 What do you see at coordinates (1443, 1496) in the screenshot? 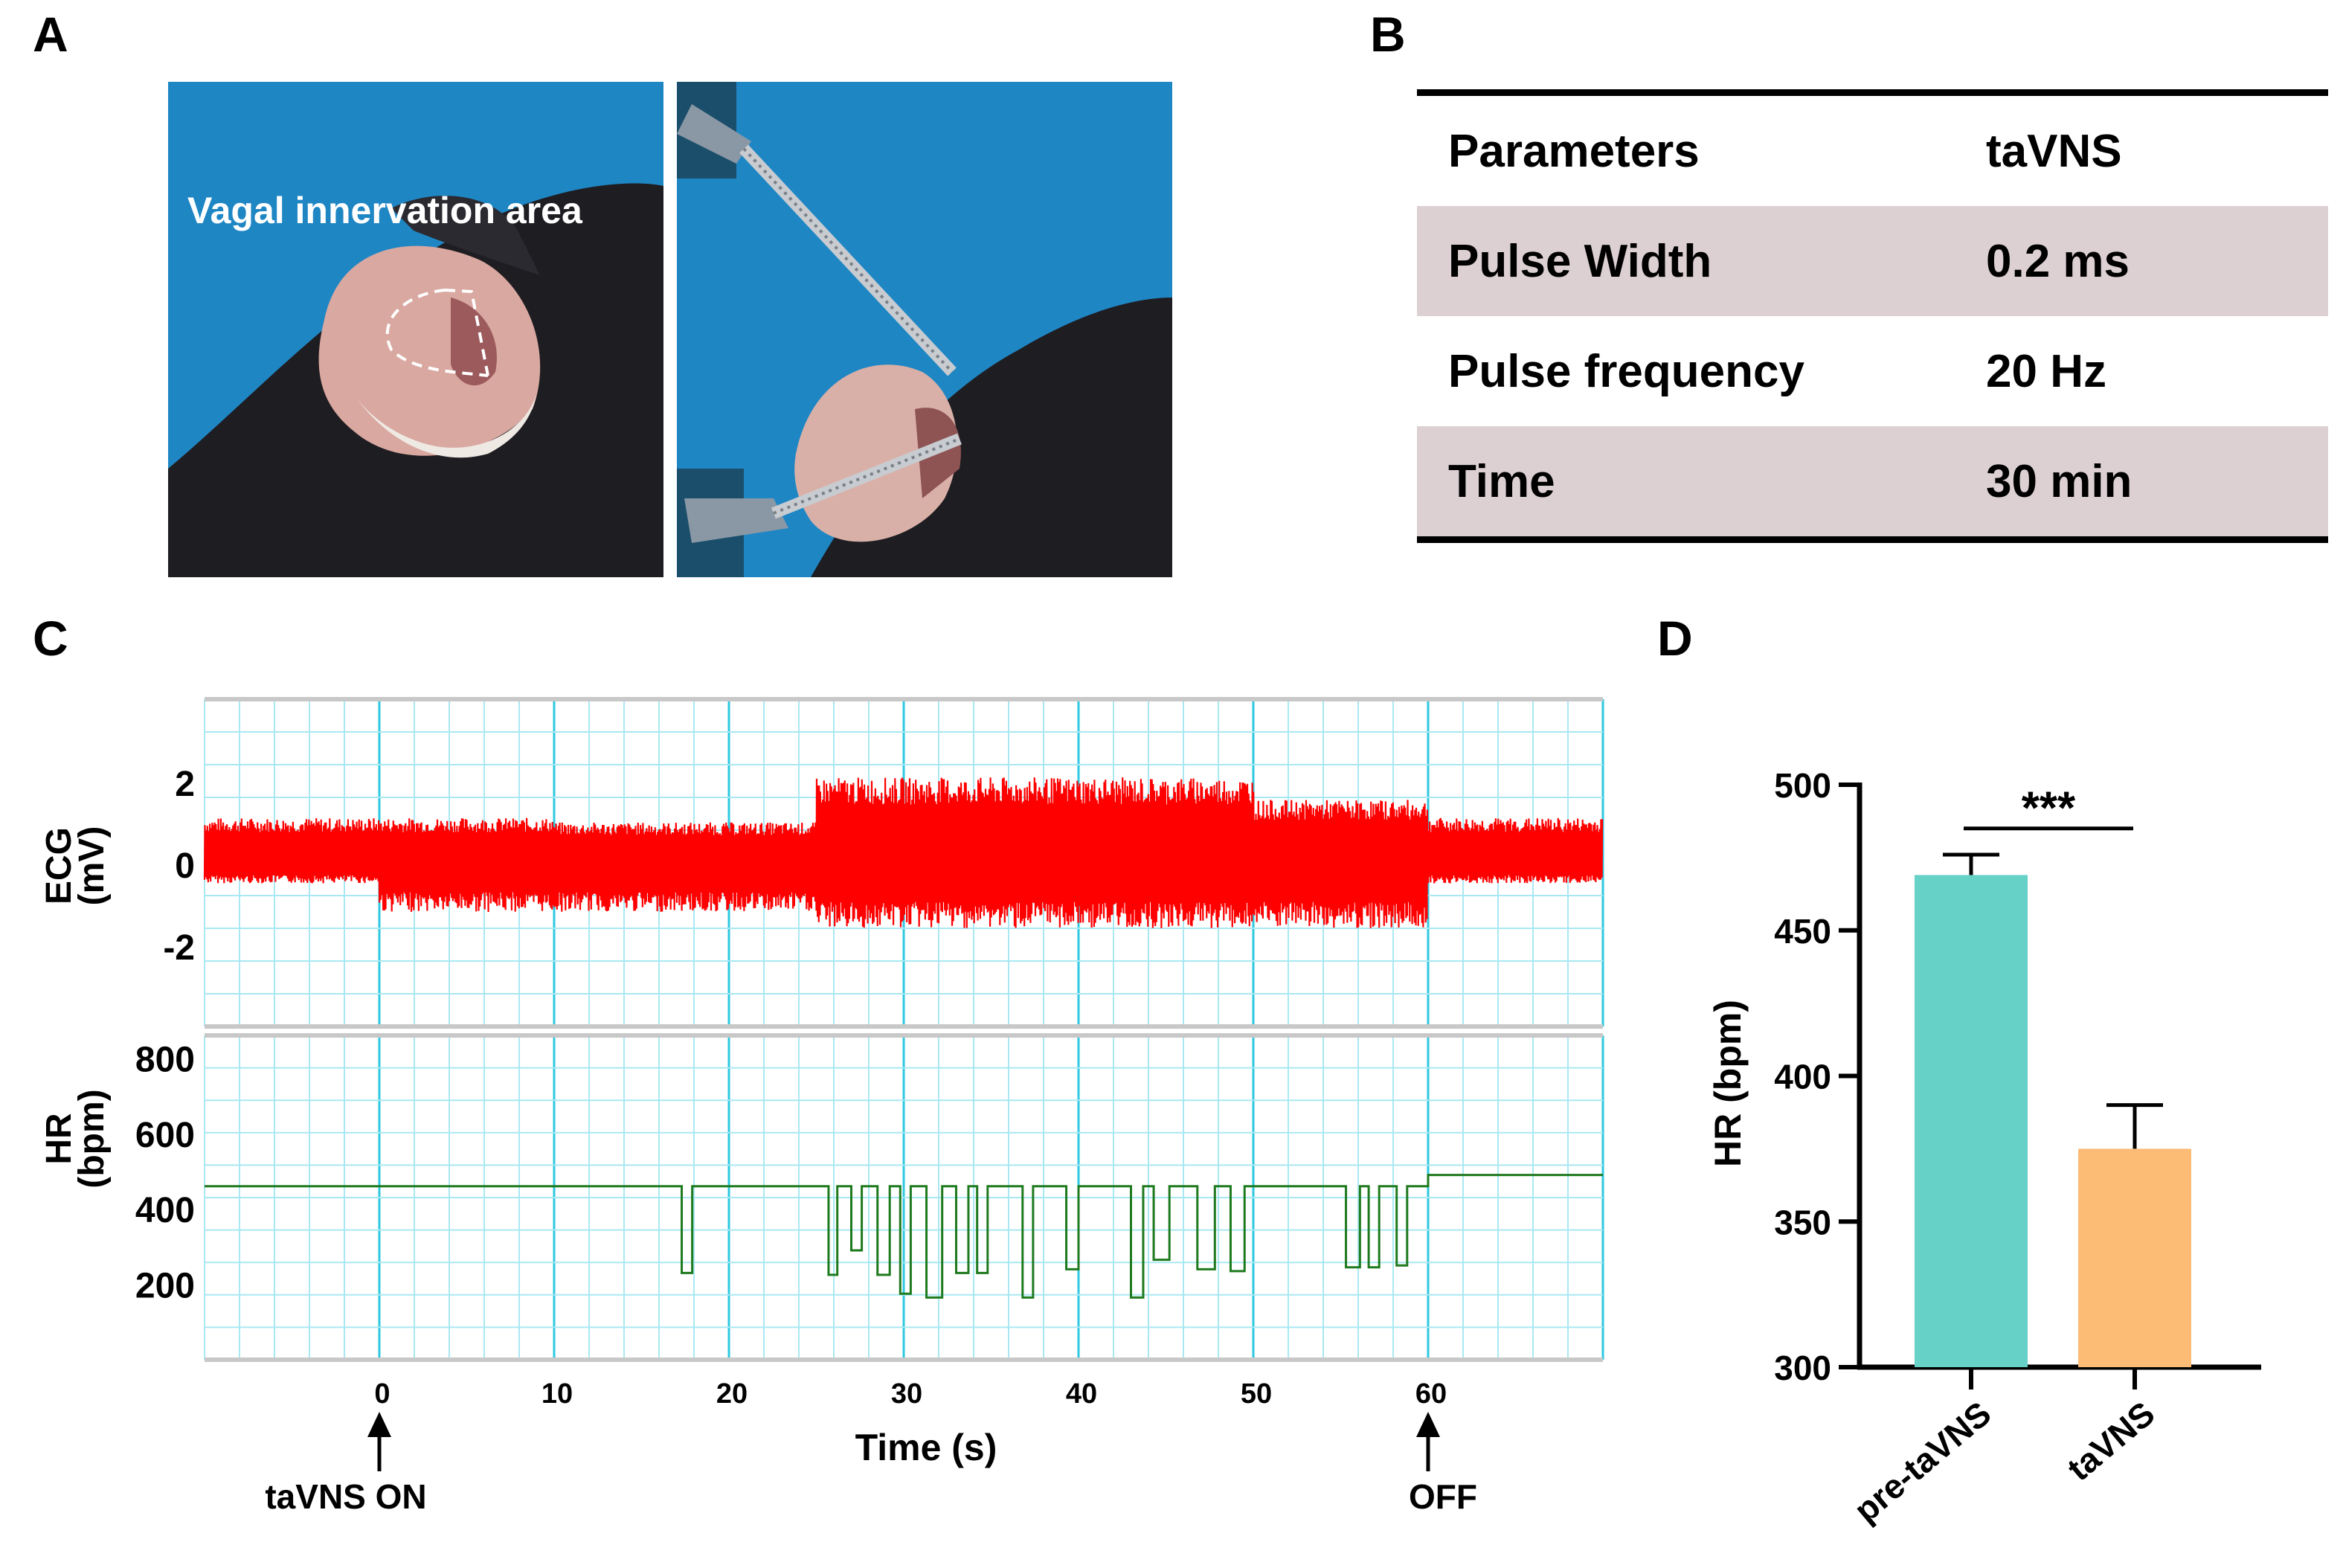
I see `annotation-label: OFF` at bounding box center [1443, 1496].